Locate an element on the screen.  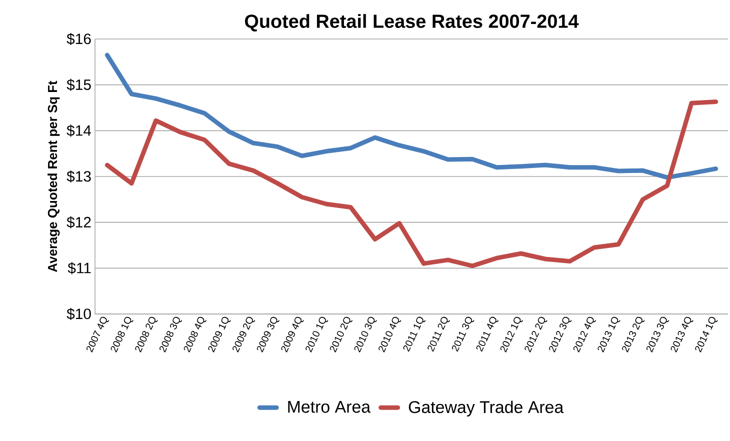
x-tick-label: 2010 3Q is located at coordinates (365, 334).